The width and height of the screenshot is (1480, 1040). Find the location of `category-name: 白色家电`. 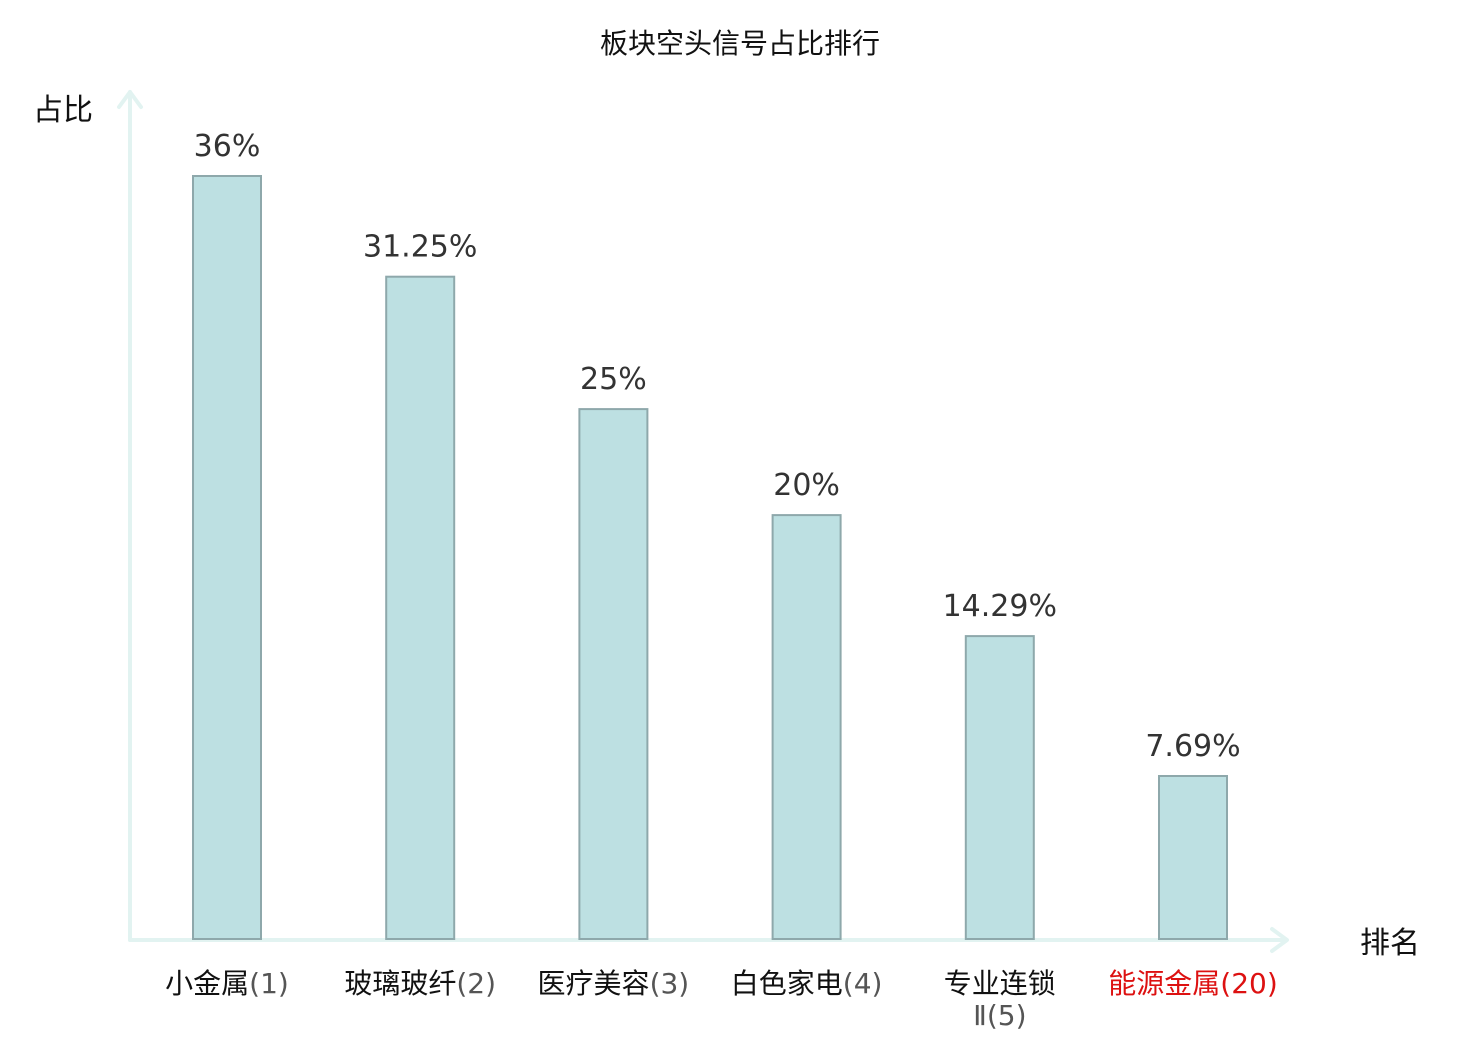

category-name: 白色家电 is located at coordinates (787, 983).